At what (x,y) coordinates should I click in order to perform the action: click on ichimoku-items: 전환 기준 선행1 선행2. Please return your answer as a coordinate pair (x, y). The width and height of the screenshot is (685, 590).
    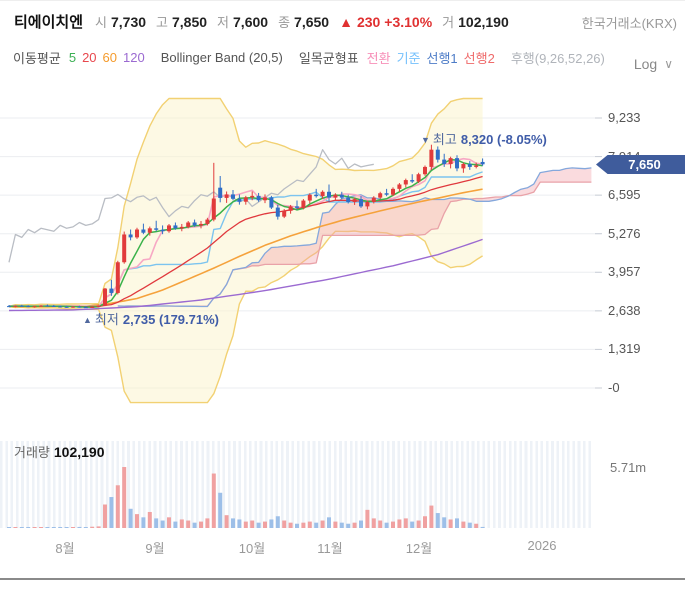
    Looking at the image, I should click on (431, 57).